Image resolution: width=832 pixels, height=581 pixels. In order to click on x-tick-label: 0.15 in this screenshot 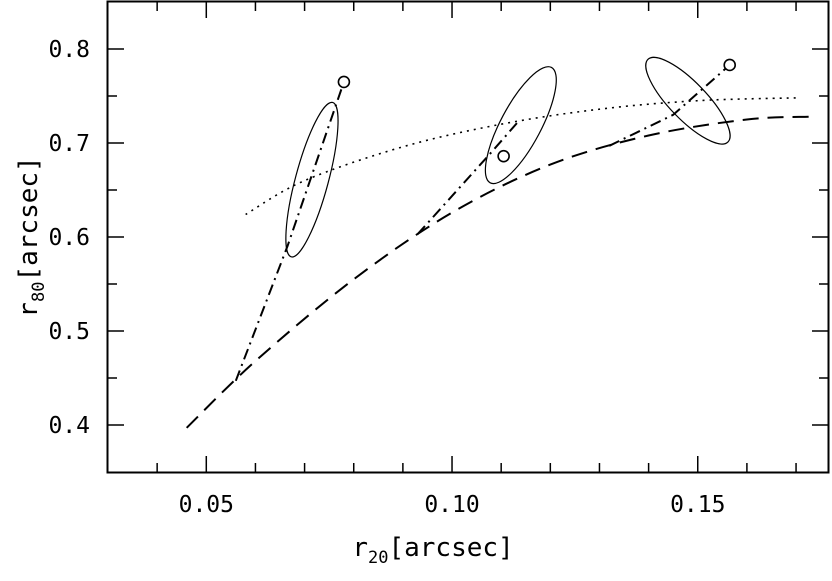, I will do `click(697, 505)`.